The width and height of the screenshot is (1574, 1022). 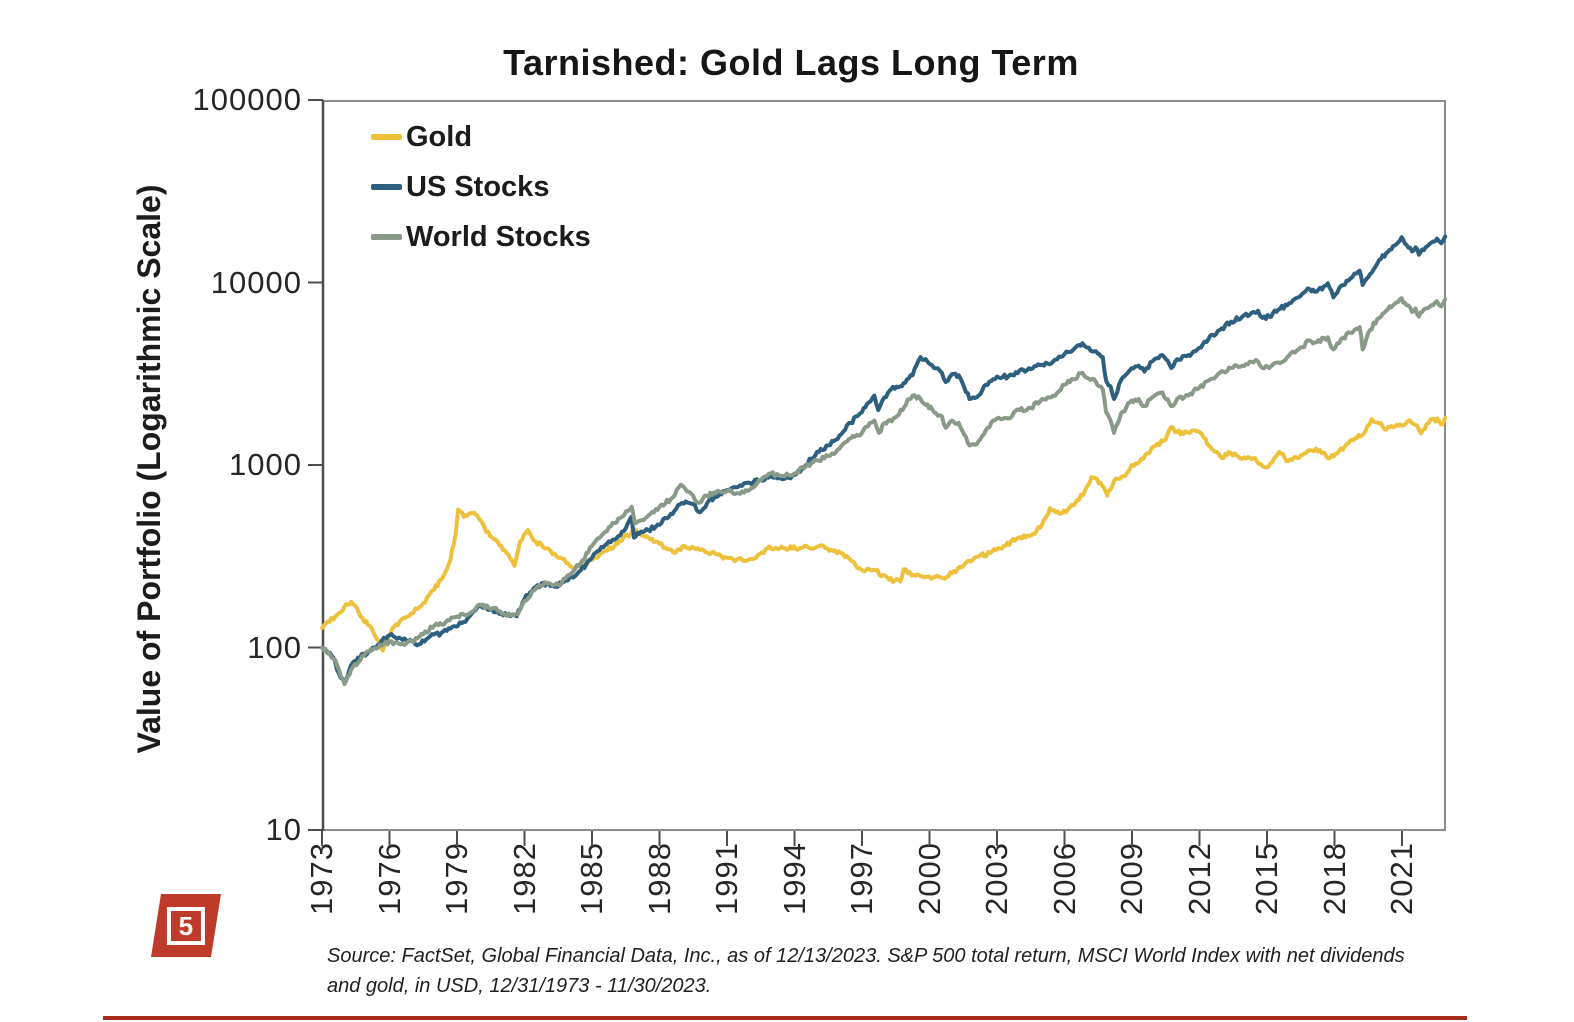 What do you see at coordinates (524, 878) in the screenshot?
I see `x-tick-label-1982: 1982` at bounding box center [524, 878].